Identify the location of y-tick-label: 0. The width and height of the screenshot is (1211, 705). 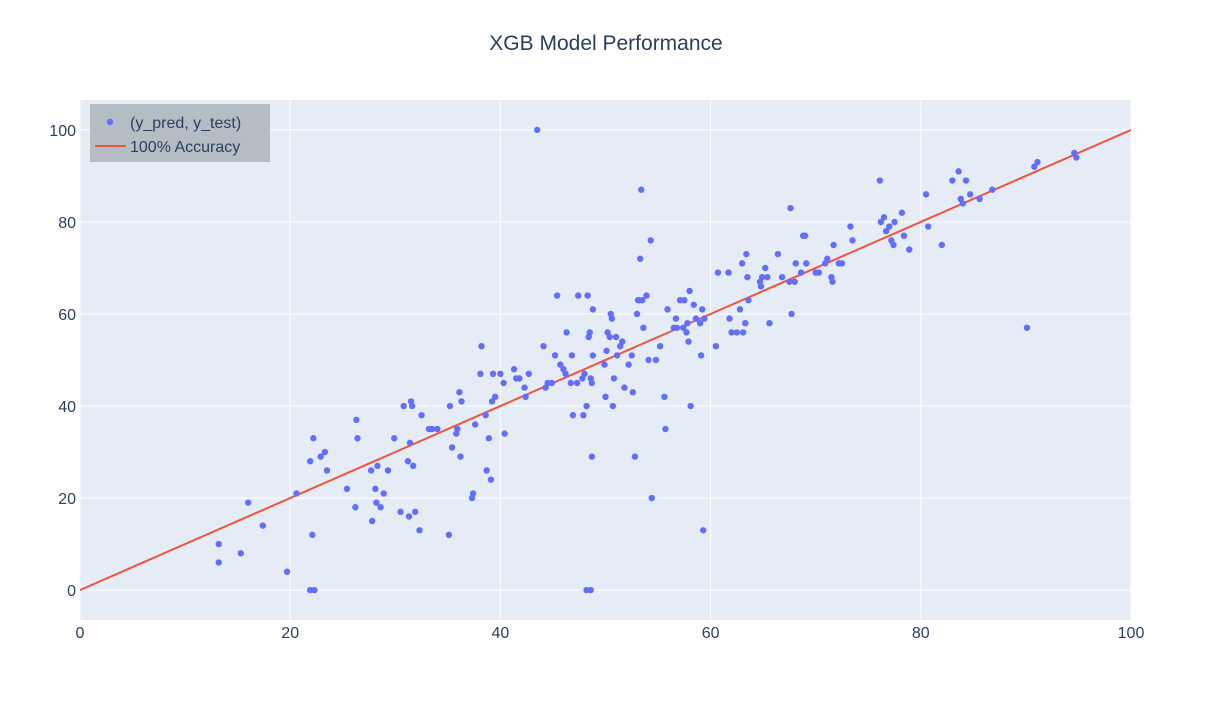
(71, 591).